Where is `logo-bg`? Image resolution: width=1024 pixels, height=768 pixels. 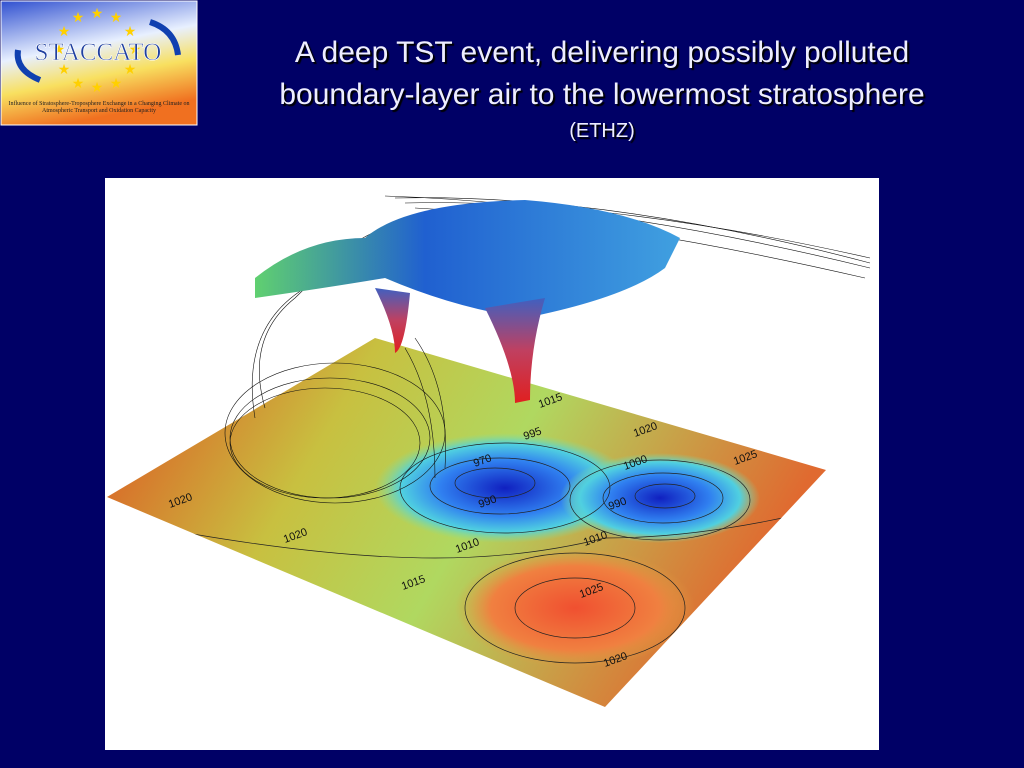
logo-bg is located at coordinates (99, 63).